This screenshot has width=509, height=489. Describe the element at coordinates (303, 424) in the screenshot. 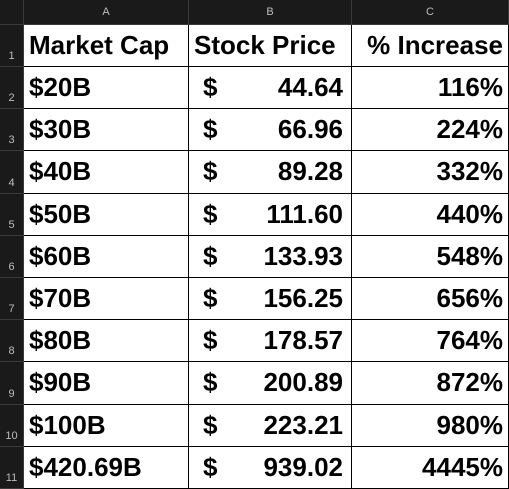

I see `stock-price: 223.21` at that location.